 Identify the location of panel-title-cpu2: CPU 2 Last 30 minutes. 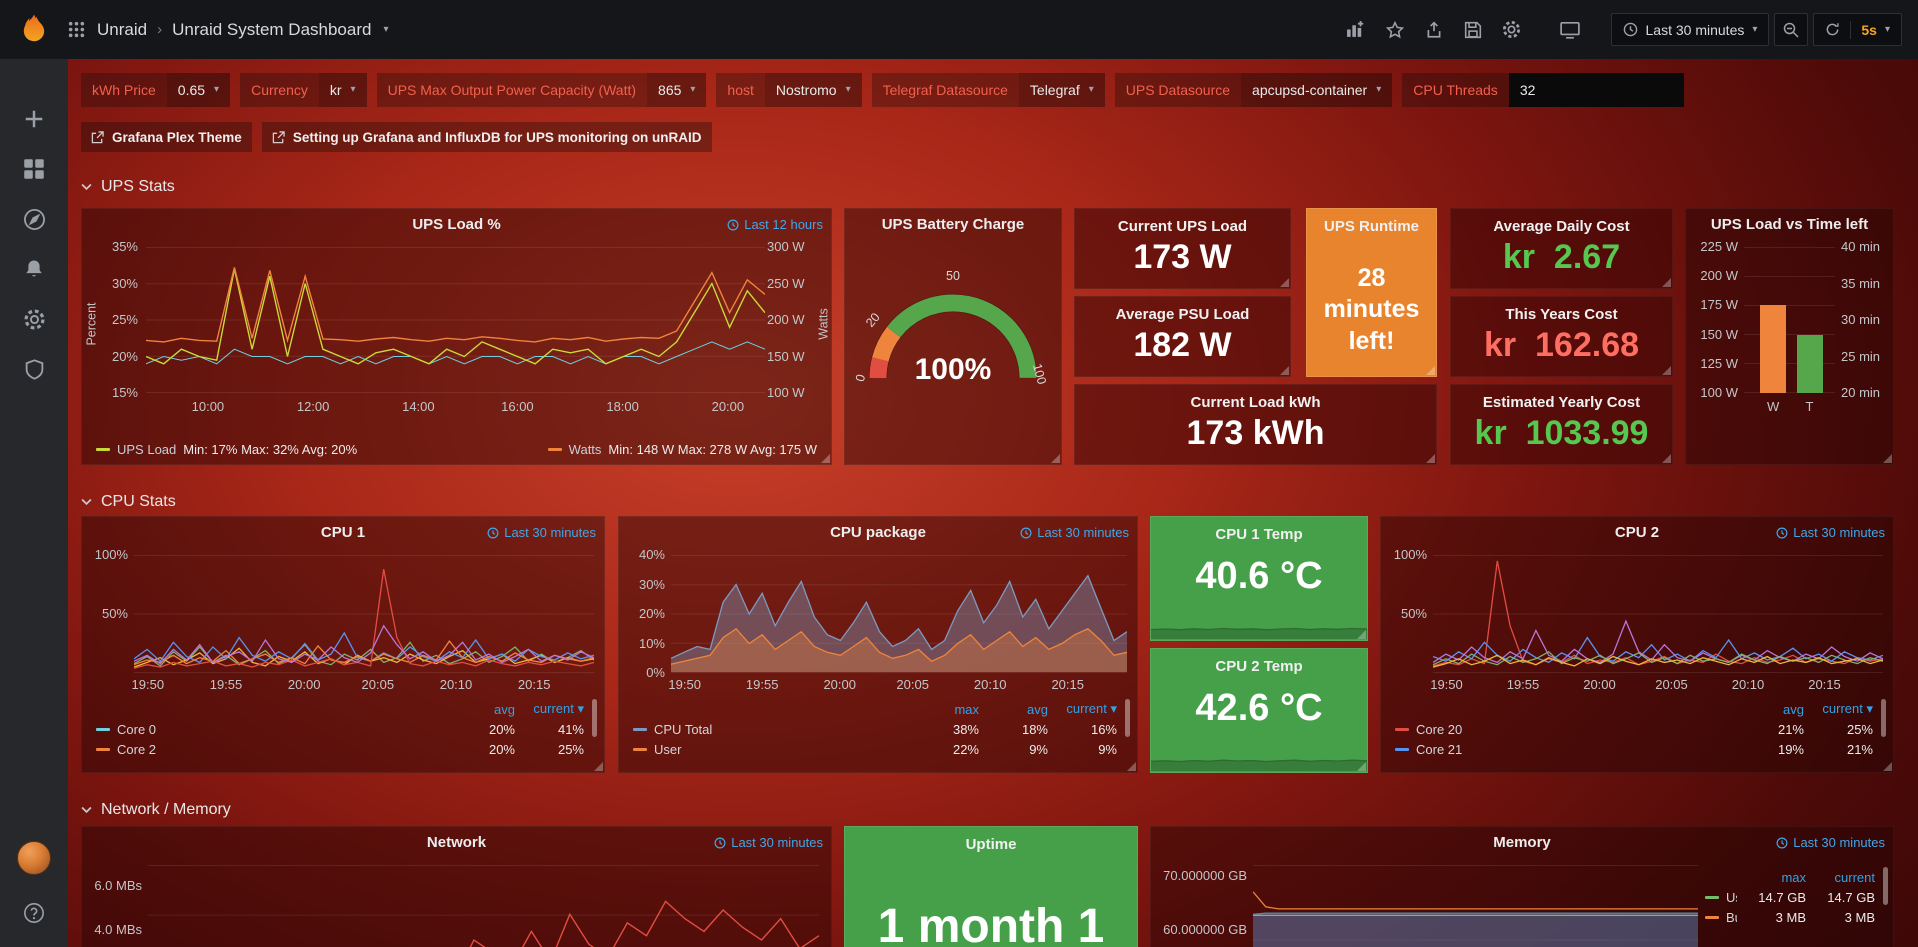
(1749, 532).